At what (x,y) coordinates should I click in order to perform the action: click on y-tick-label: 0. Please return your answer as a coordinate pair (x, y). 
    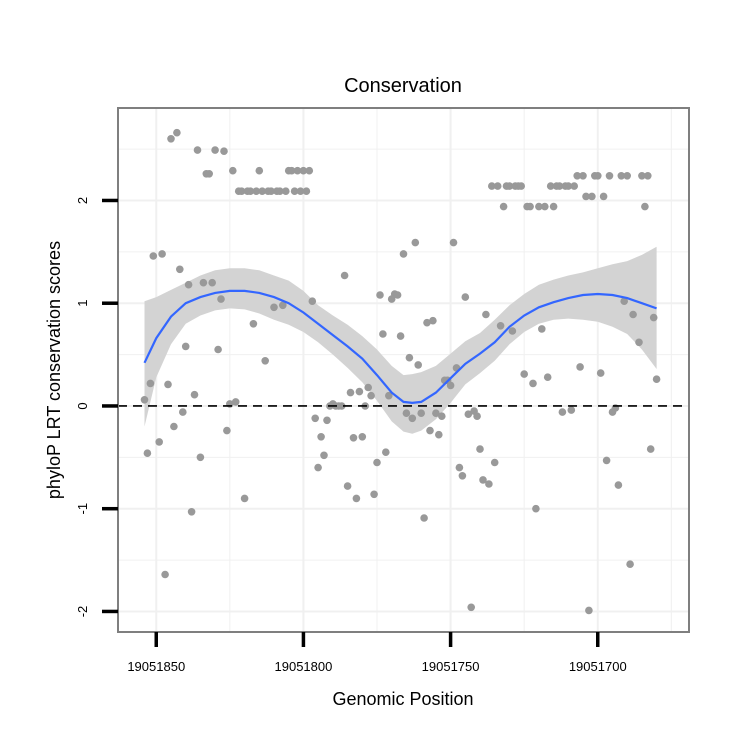
    Looking at the image, I should click on (82, 405).